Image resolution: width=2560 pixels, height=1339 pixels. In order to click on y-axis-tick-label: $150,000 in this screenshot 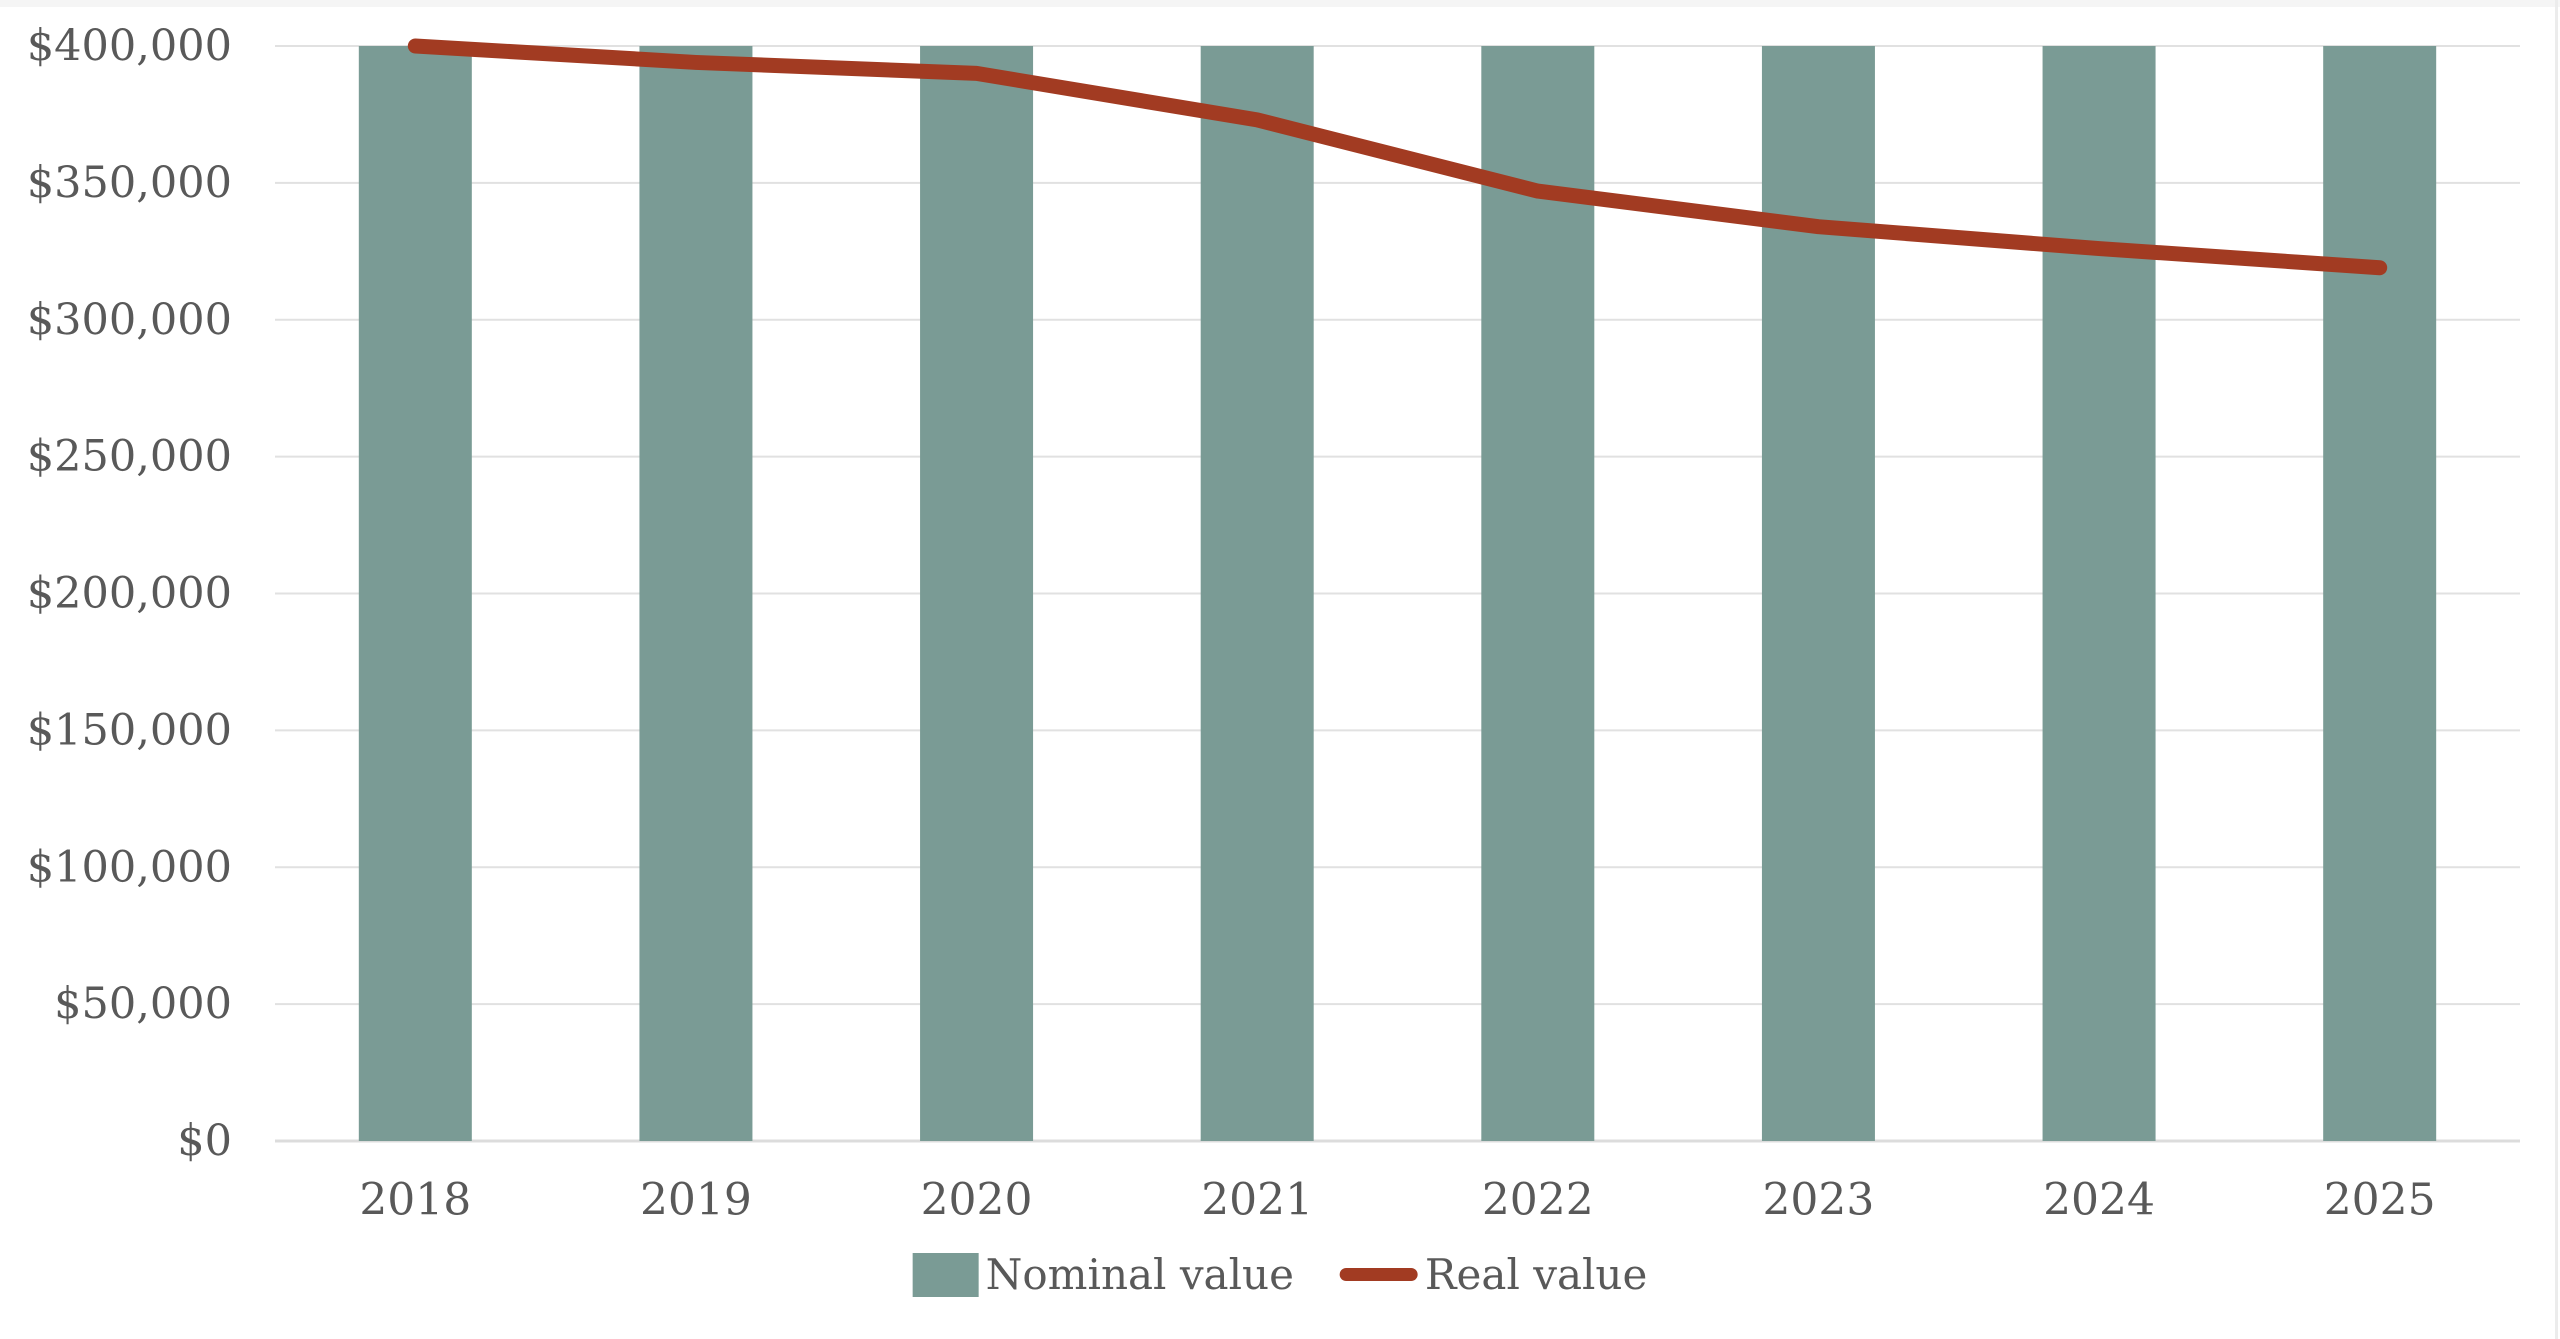, I will do `click(129, 730)`.